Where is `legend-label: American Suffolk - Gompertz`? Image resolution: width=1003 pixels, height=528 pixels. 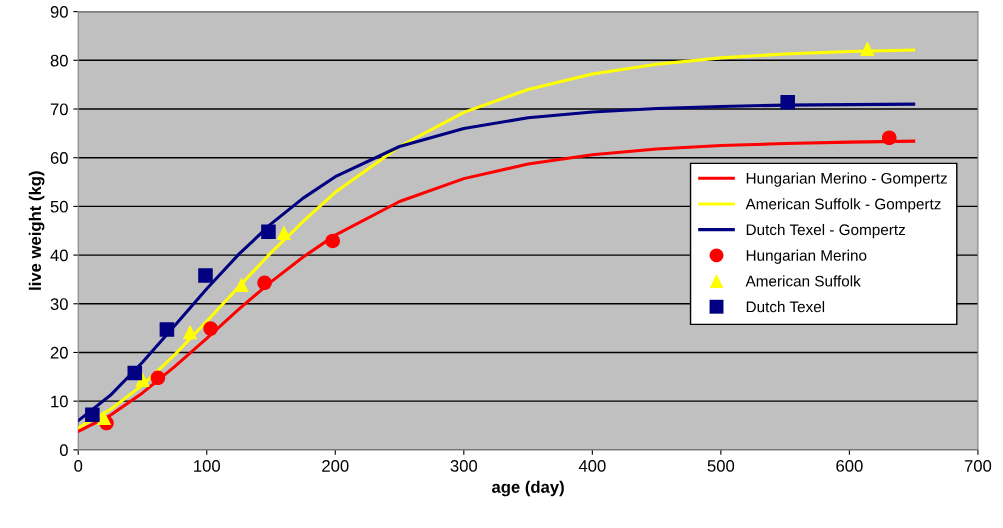 legend-label: American Suffolk - Gompertz is located at coordinates (843, 205).